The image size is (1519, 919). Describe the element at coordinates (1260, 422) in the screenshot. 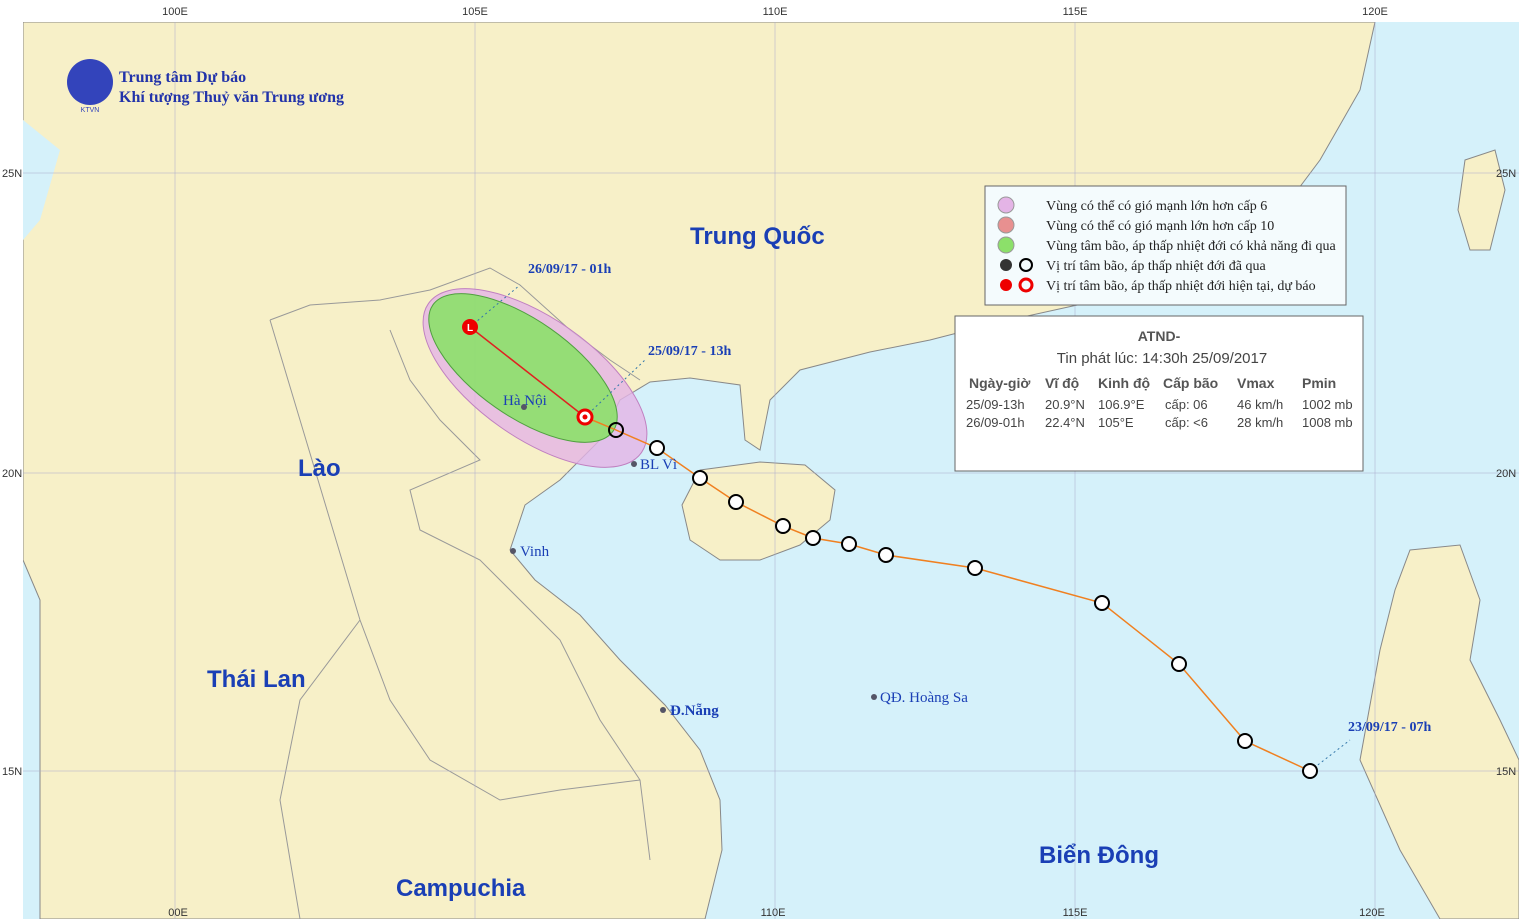

I see `table-cell: 28 km/h` at that location.